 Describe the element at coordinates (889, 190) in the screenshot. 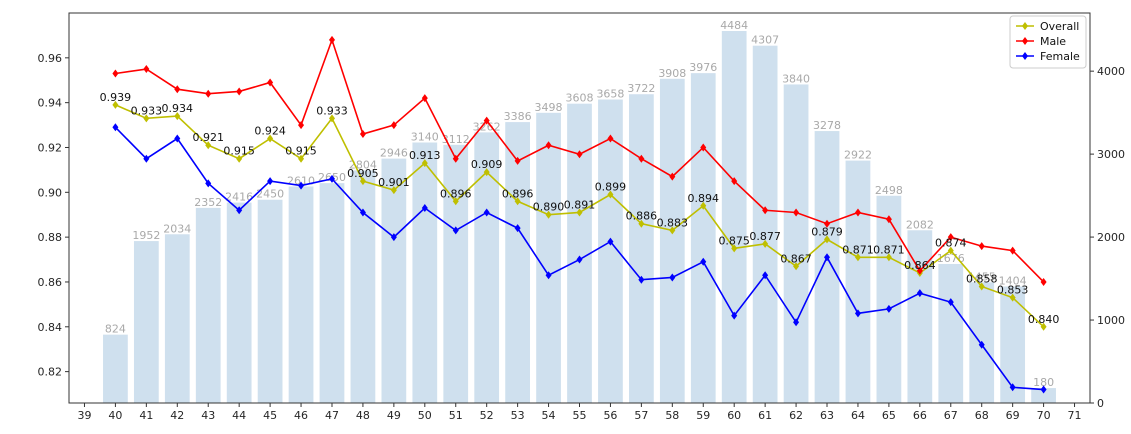

I see `bar-value-label: 2498` at that location.